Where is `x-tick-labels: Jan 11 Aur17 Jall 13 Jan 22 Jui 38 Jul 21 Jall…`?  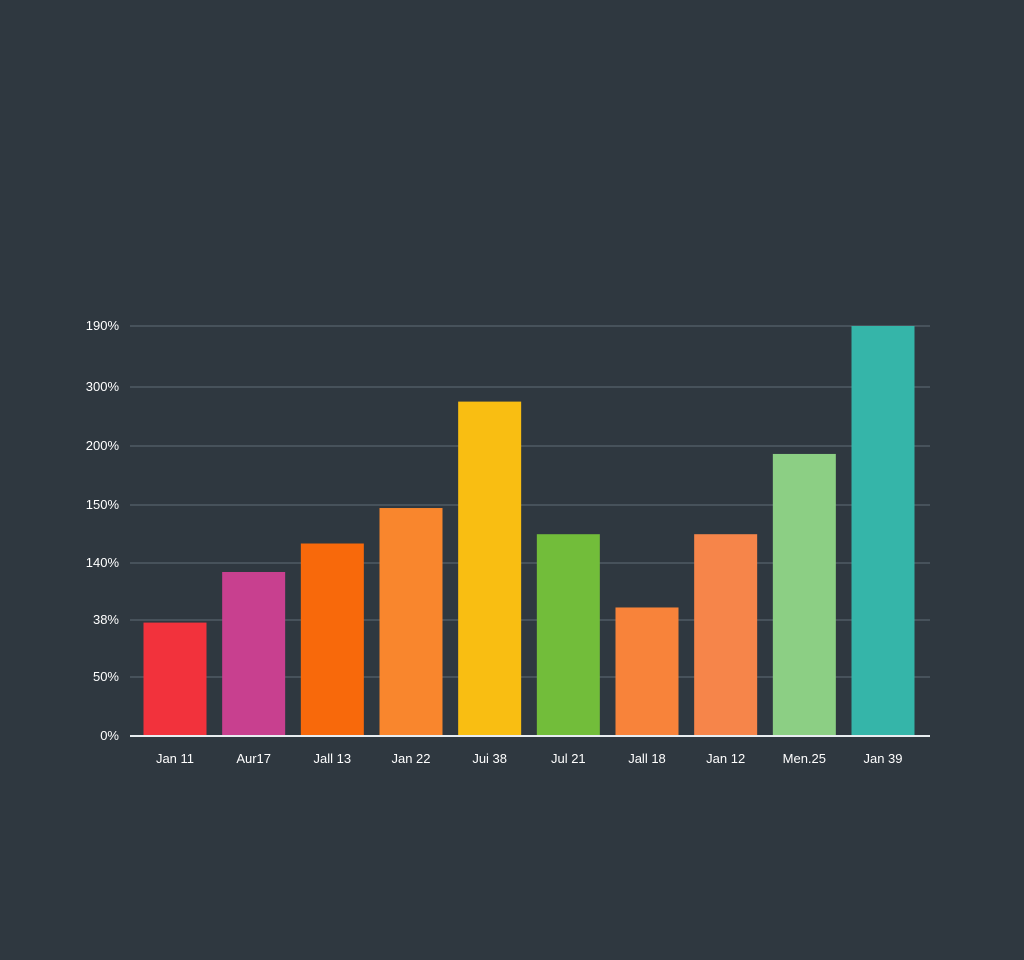 x-tick-labels: Jan 11 Aur17 Jall 13 Jan 22 Jui 38 Jul 21 Jall… is located at coordinates (529, 758).